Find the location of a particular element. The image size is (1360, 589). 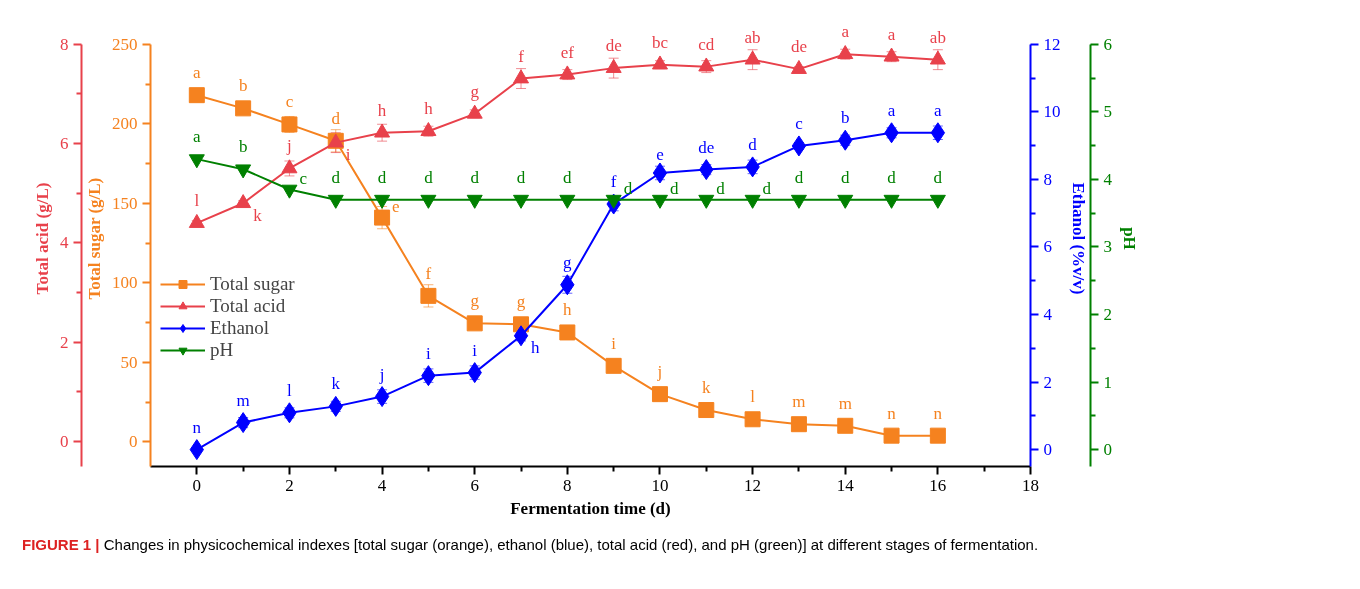

data-label: ab is located at coordinates (937, 37).